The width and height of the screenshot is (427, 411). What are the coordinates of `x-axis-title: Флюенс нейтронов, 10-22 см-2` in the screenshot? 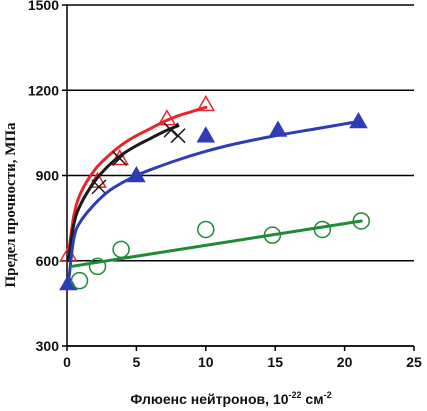 It's located at (230, 398).